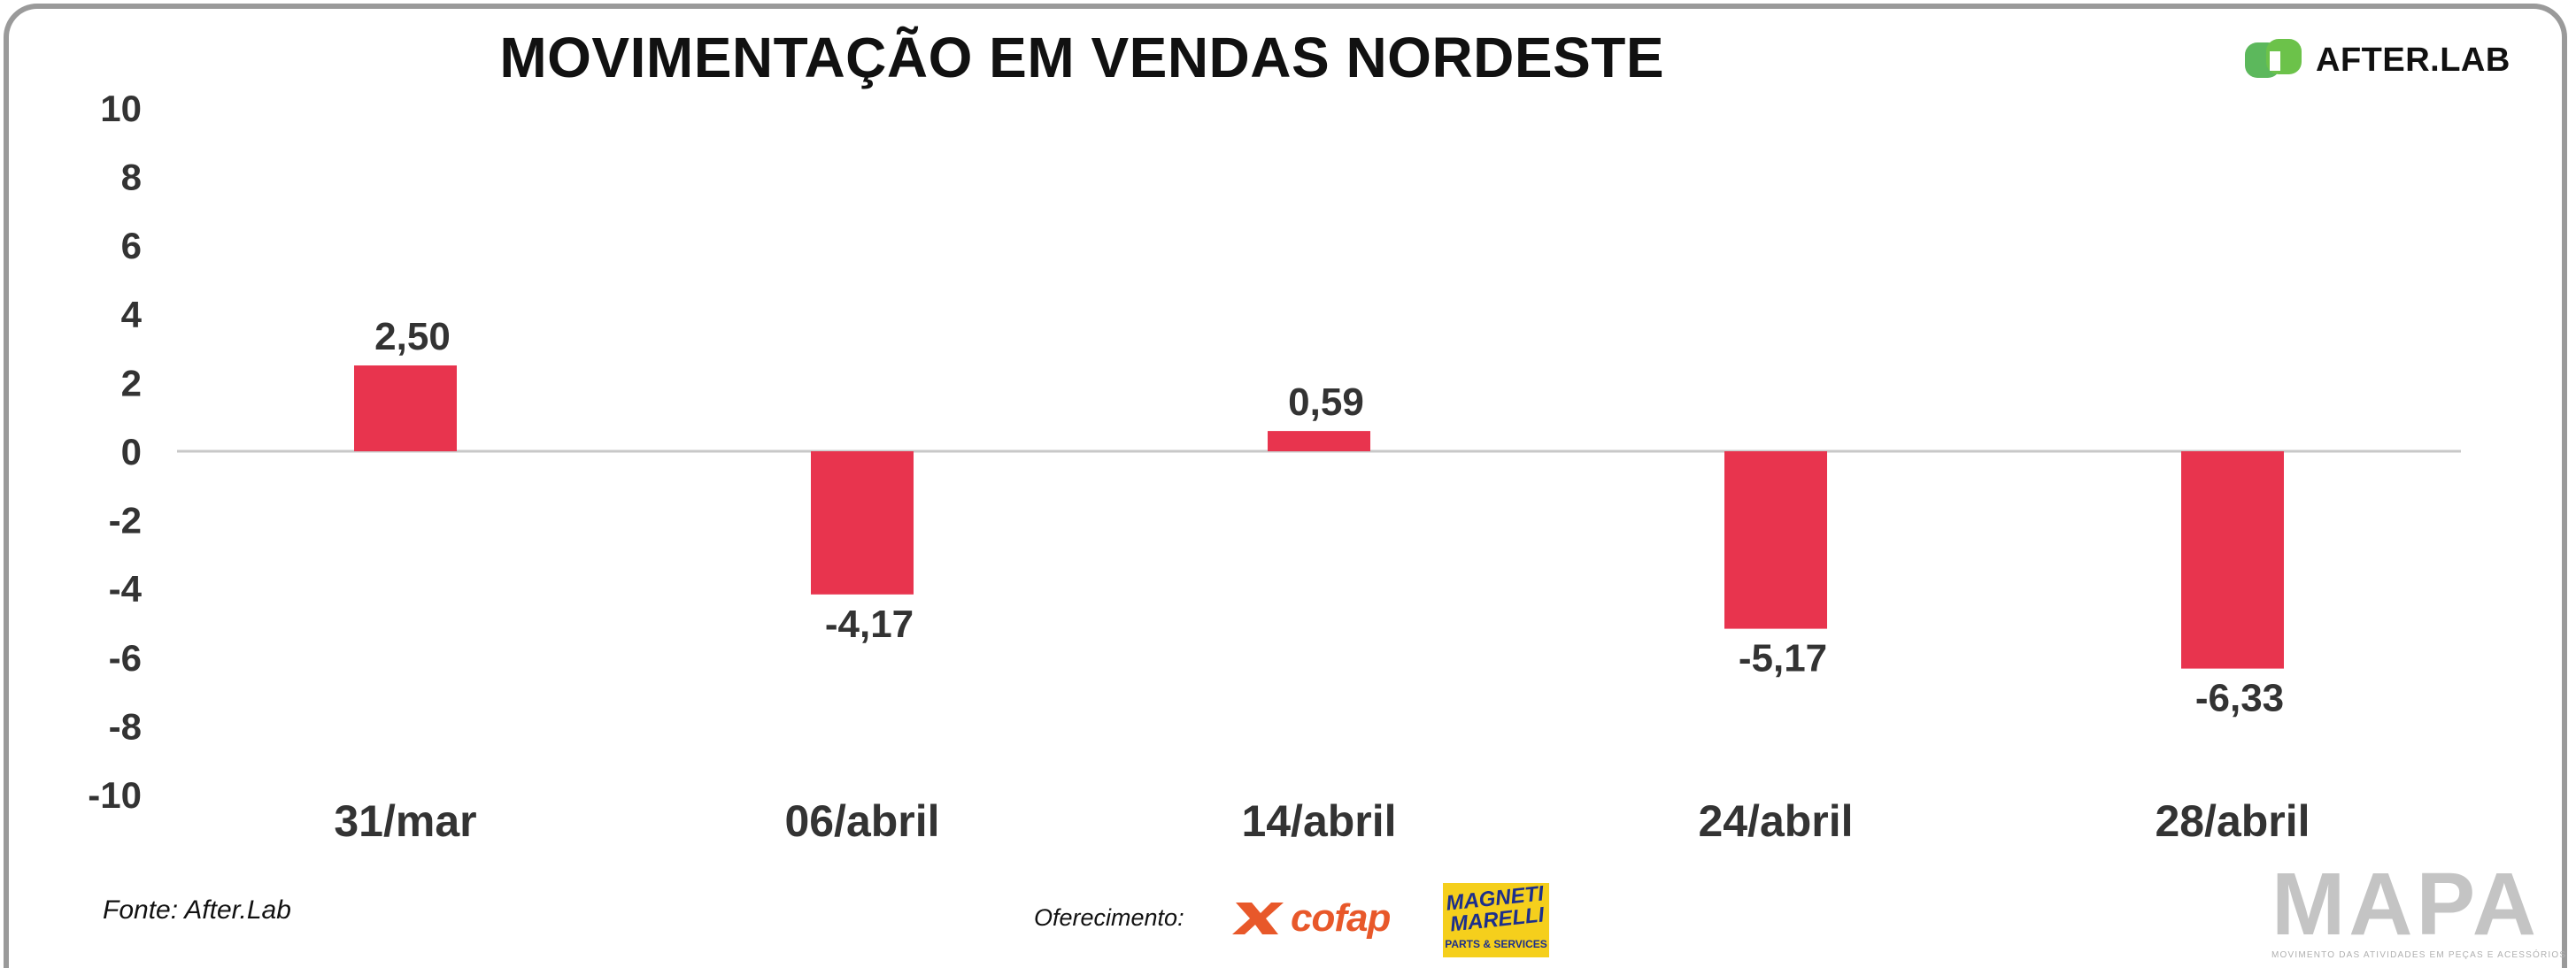 The height and width of the screenshot is (968, 2576). What do you see at coordinates (131, 245) in the screenshot?
I see `y-tick-label: 6` at bounding box center [131, 245].